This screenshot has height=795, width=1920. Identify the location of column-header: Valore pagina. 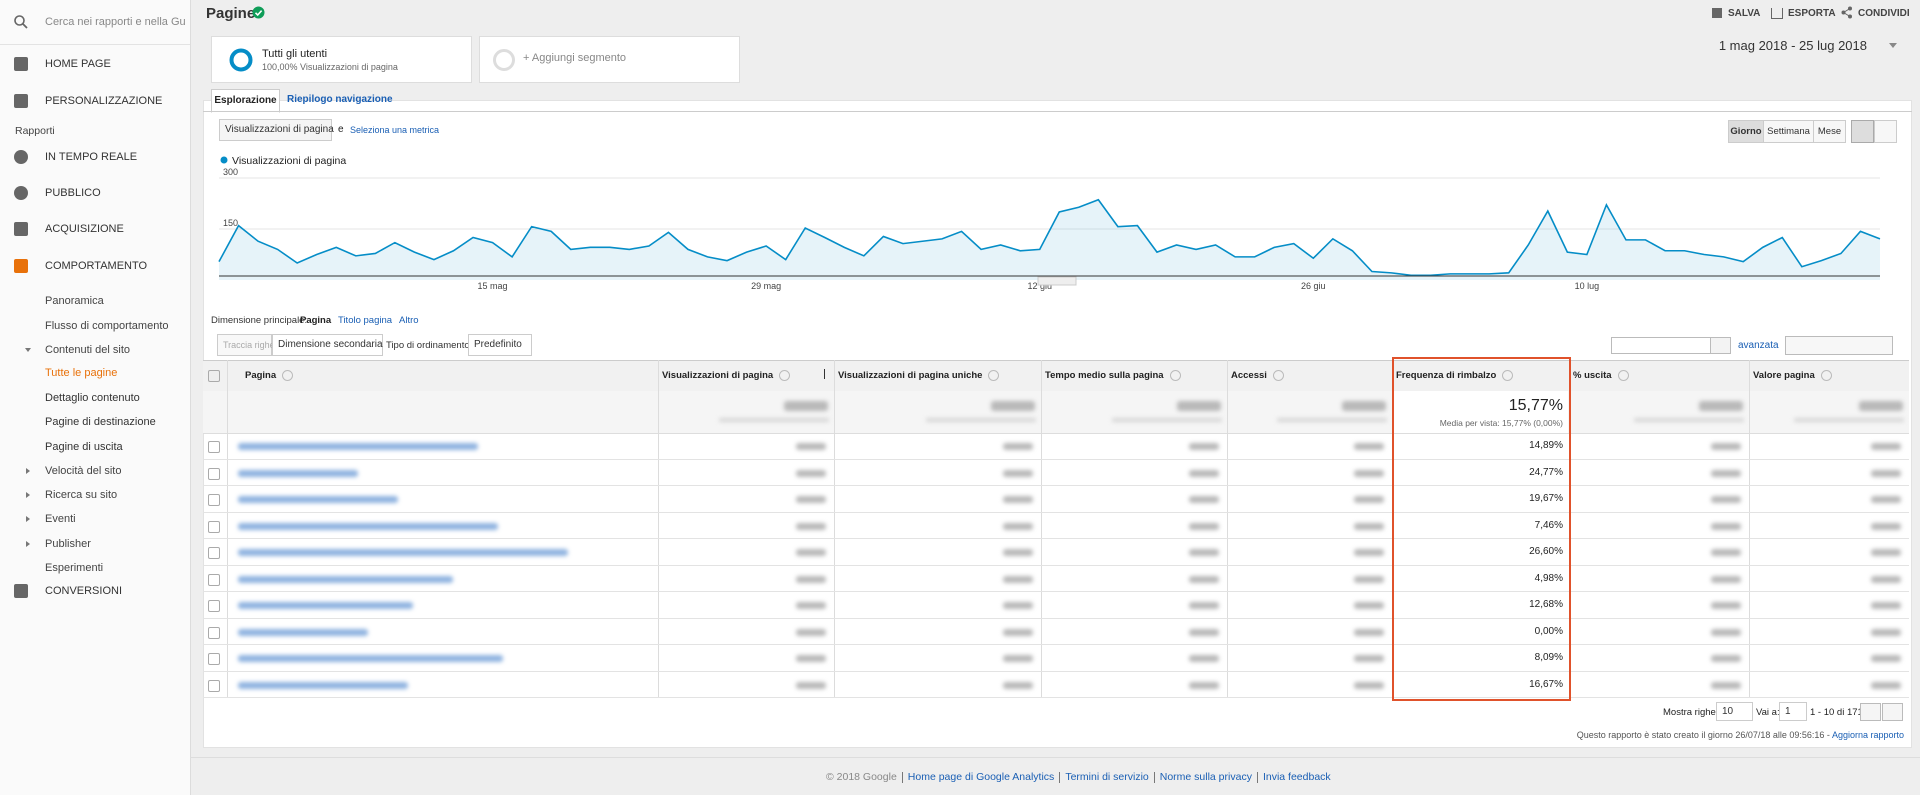
(1792, 375).